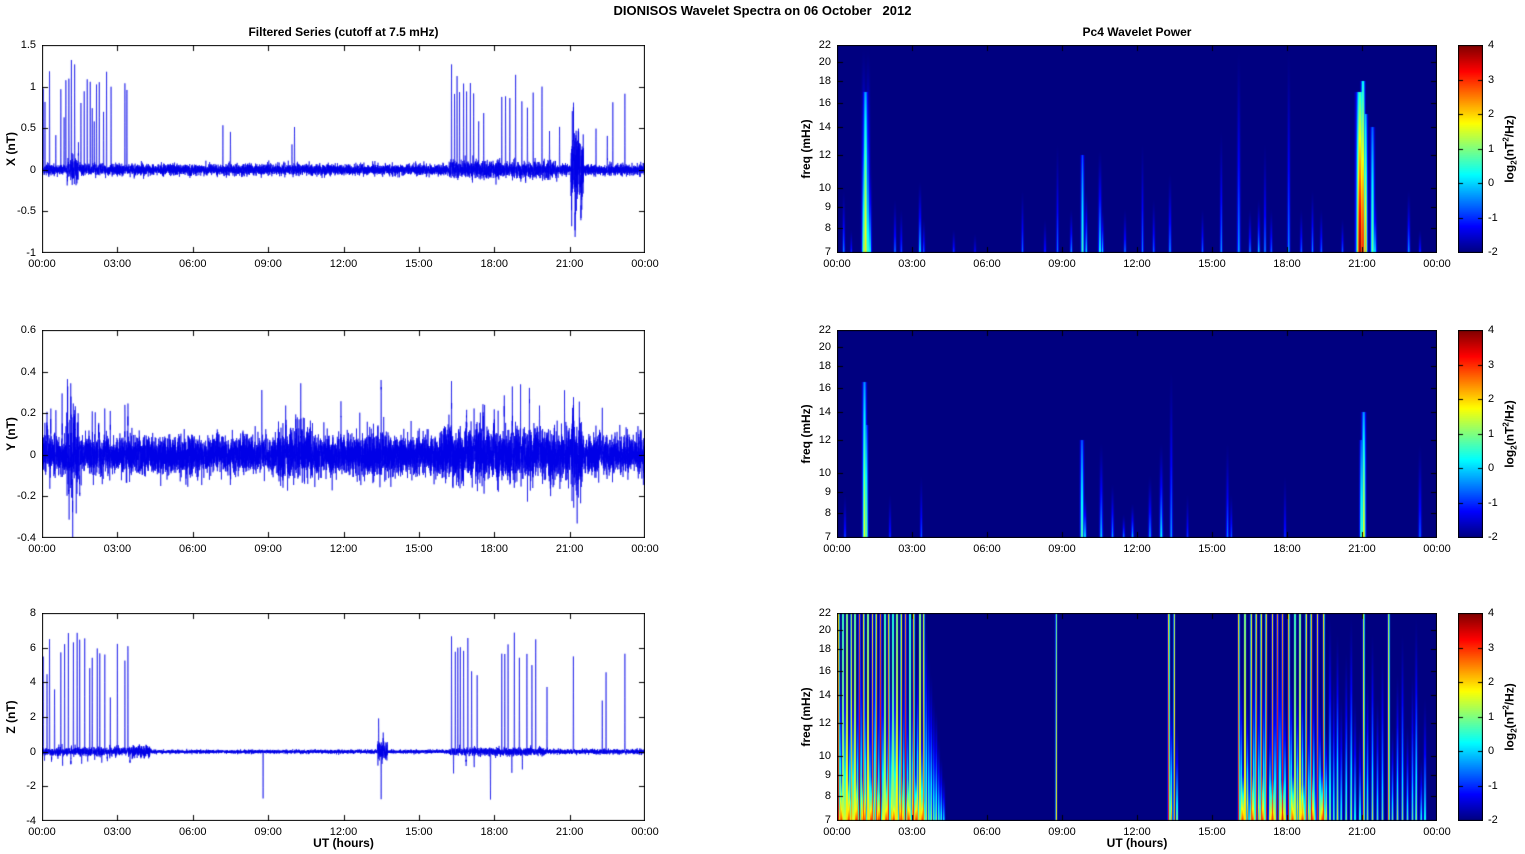  What do you see at coordinates (1470, 434) in the screenshot?
I see `colorbar-middle` at bounding box center [1470, 434].